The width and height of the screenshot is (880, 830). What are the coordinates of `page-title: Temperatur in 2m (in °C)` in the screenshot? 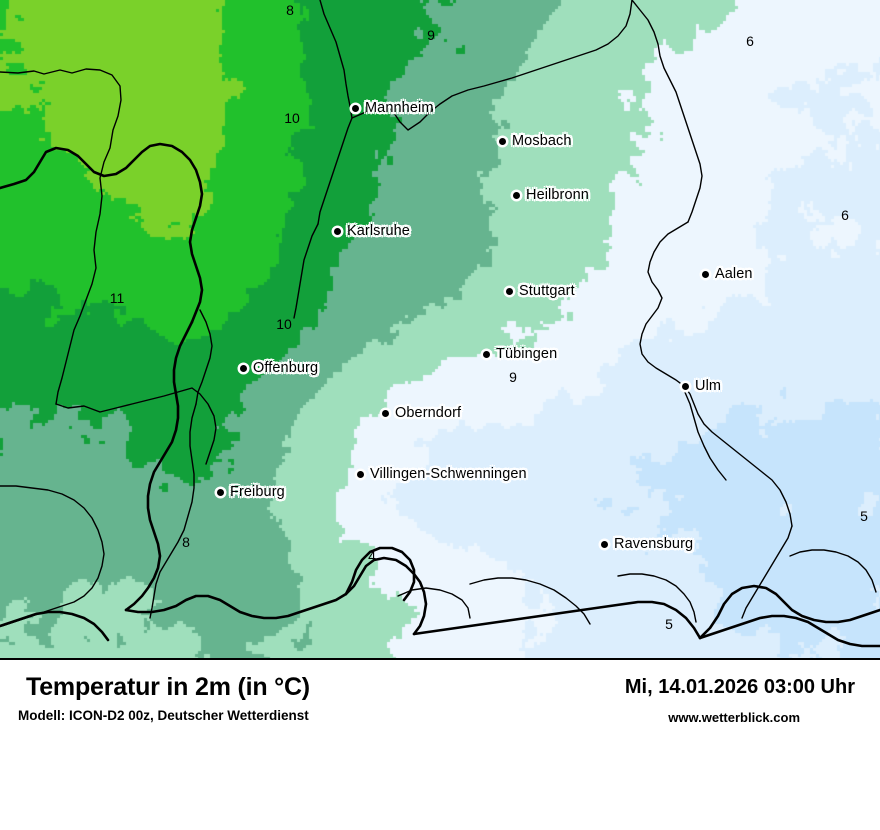 It's located at (168, 687).